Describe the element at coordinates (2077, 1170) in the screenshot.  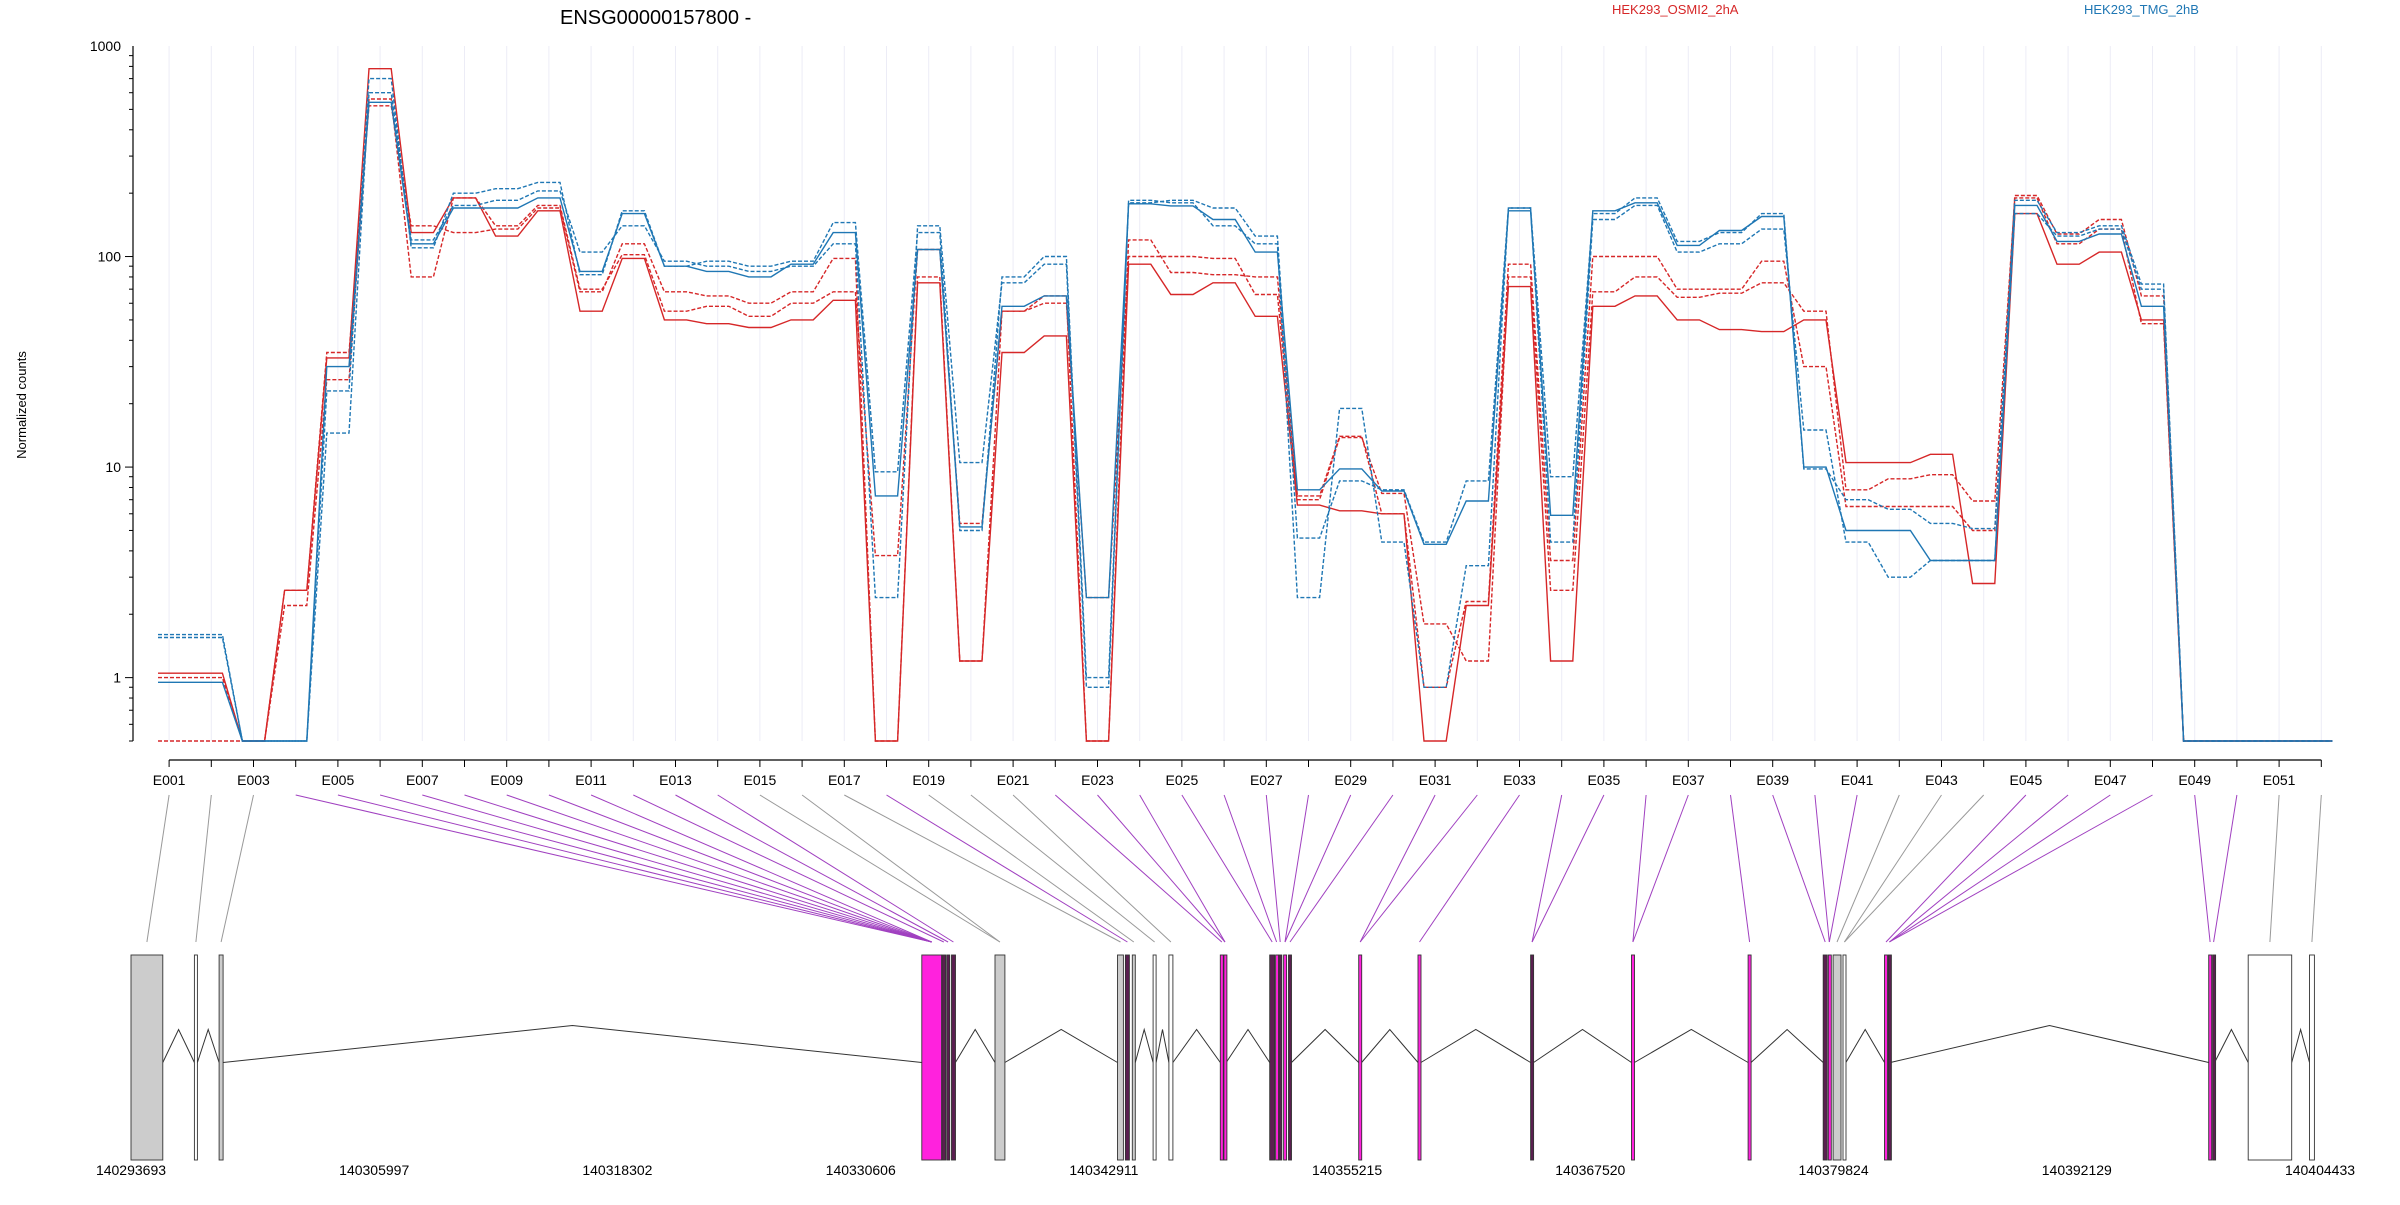
I see `coordinate-label: 140392129` at that location.